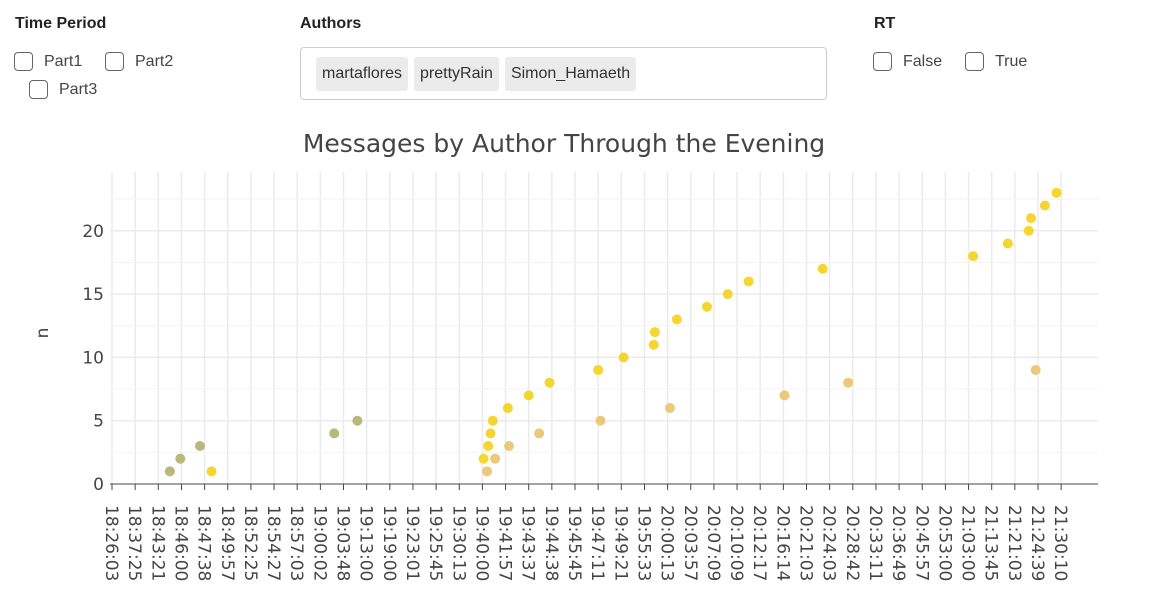  Describe the element at coordinates (111, 543) in the screenshot. I see `x-tick-label: 18:26:03` at that location.